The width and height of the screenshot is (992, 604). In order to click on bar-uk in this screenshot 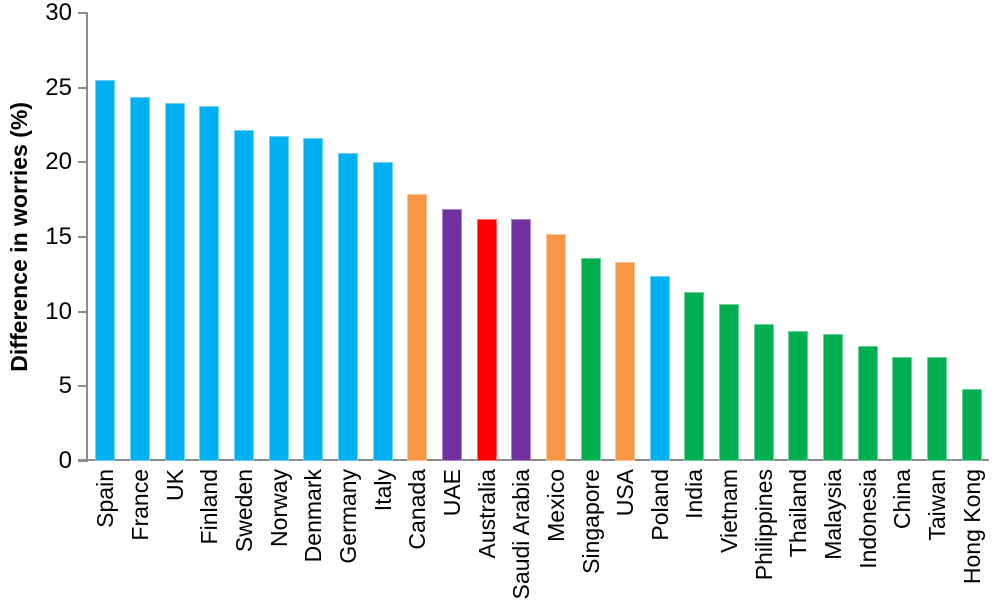, I will do `click(174, 281)`.